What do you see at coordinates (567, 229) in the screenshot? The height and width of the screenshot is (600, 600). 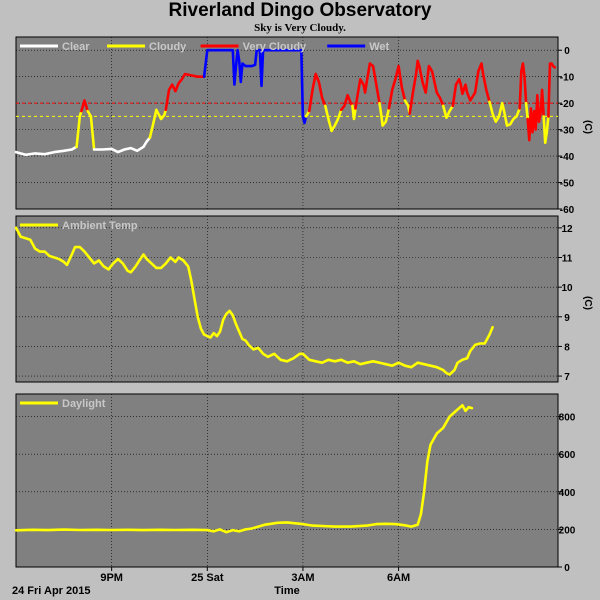 I see `y-tick-label: 12` at bounding box center [567, 229].